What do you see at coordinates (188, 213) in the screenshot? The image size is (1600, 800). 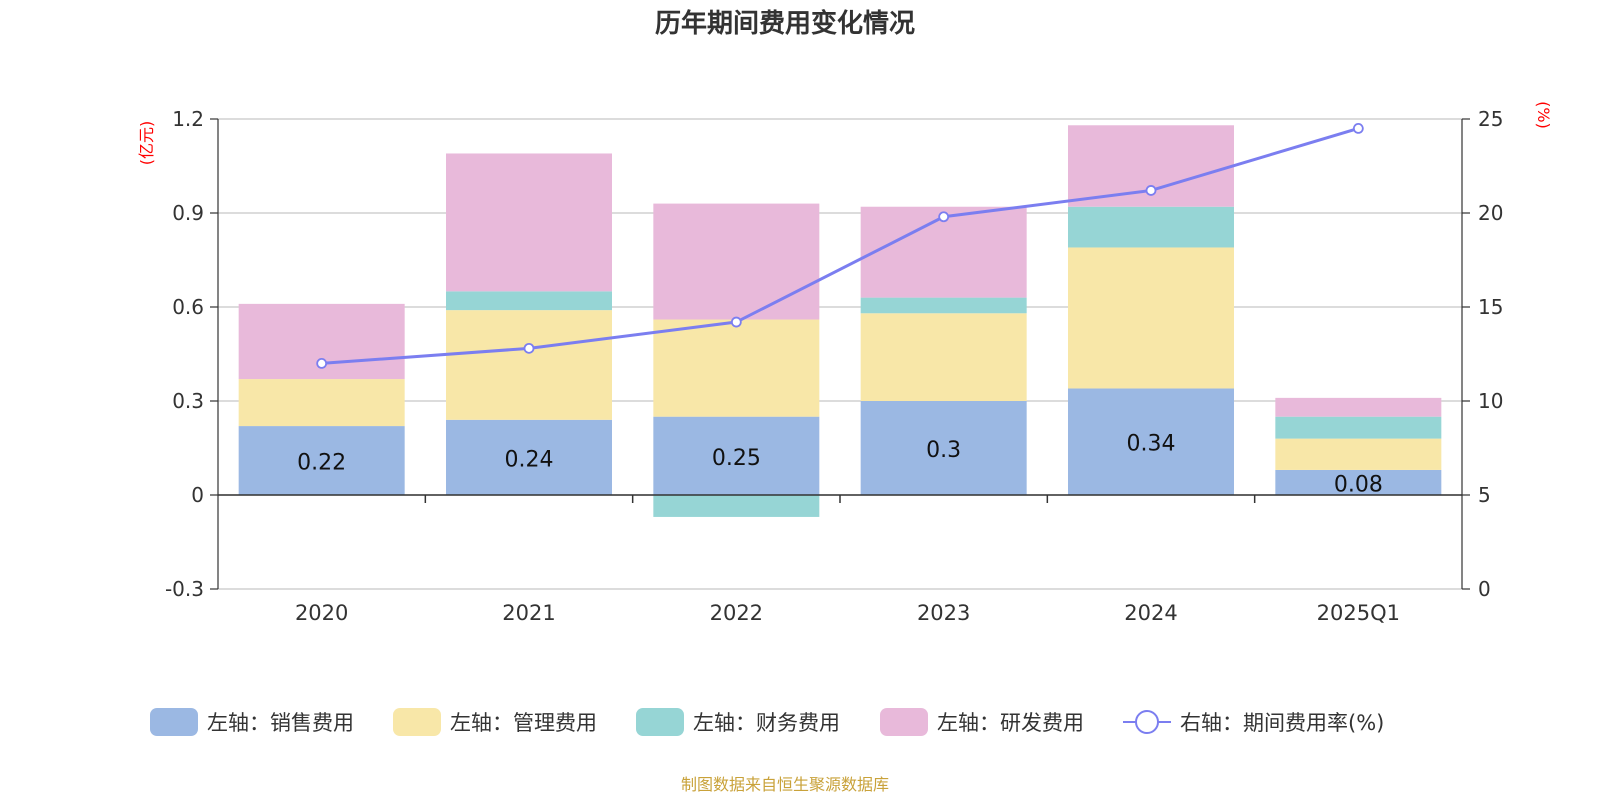 I see `left-tick-label: 0.9` at bounding box center [188, 213].